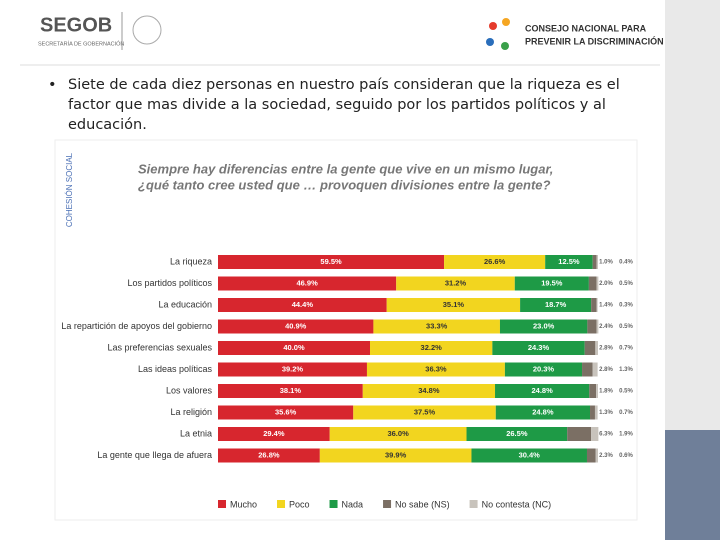 Image resolution: width=720 pixels, height=540 pixels. What do you see at coordinates (692, 485) in the screenshot?
I see `side-band-dark` at bounding box center [692, 485].